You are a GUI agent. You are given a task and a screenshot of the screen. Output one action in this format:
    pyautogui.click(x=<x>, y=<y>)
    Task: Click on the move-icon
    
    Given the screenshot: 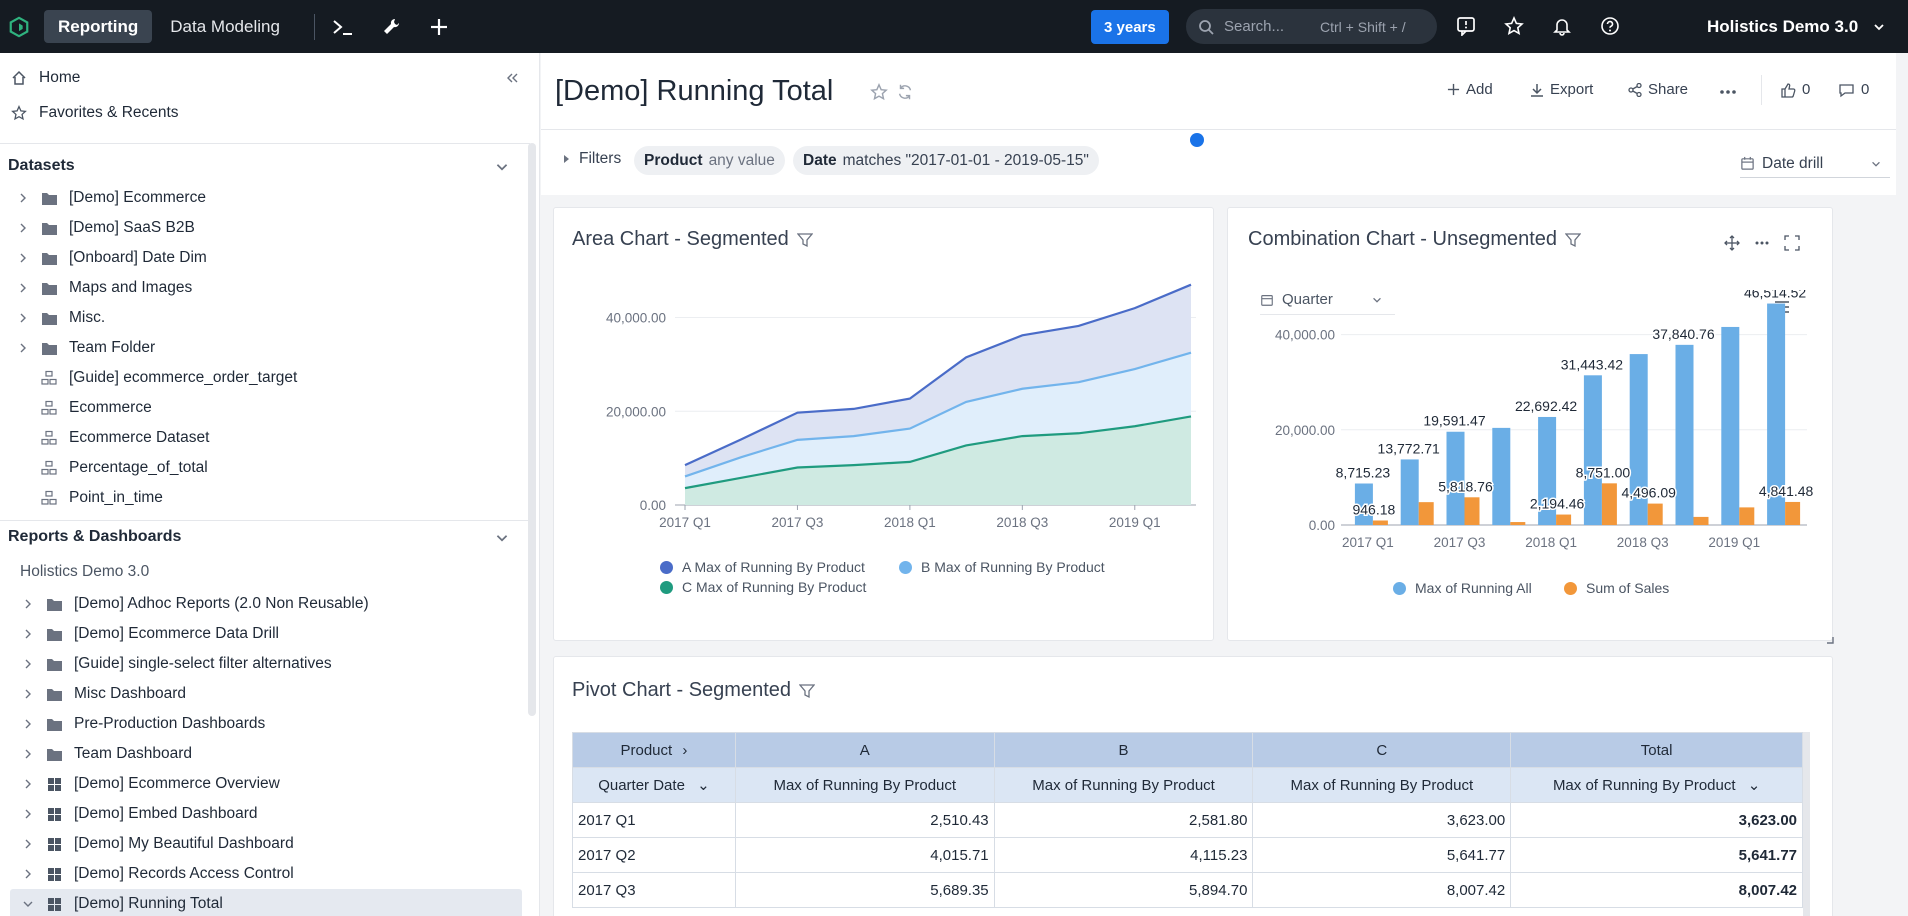 What is the action you would take?
    pyautogui.click(x=1732, y=243)
    